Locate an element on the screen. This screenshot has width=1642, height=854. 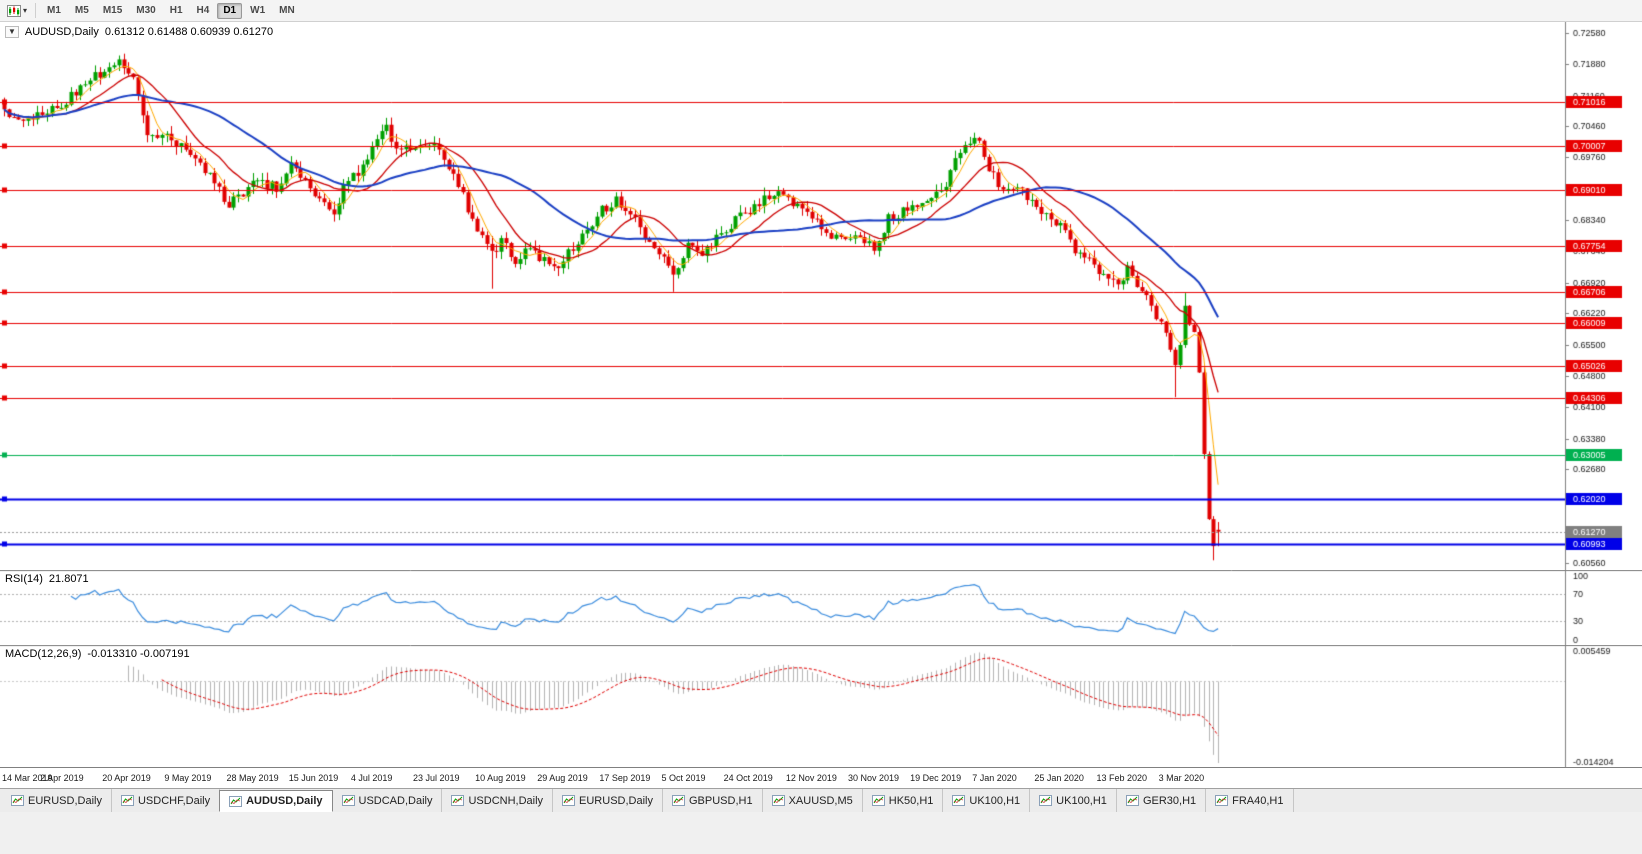
date-label: 5 Oct 2019 is located at coordinates (683, 778).